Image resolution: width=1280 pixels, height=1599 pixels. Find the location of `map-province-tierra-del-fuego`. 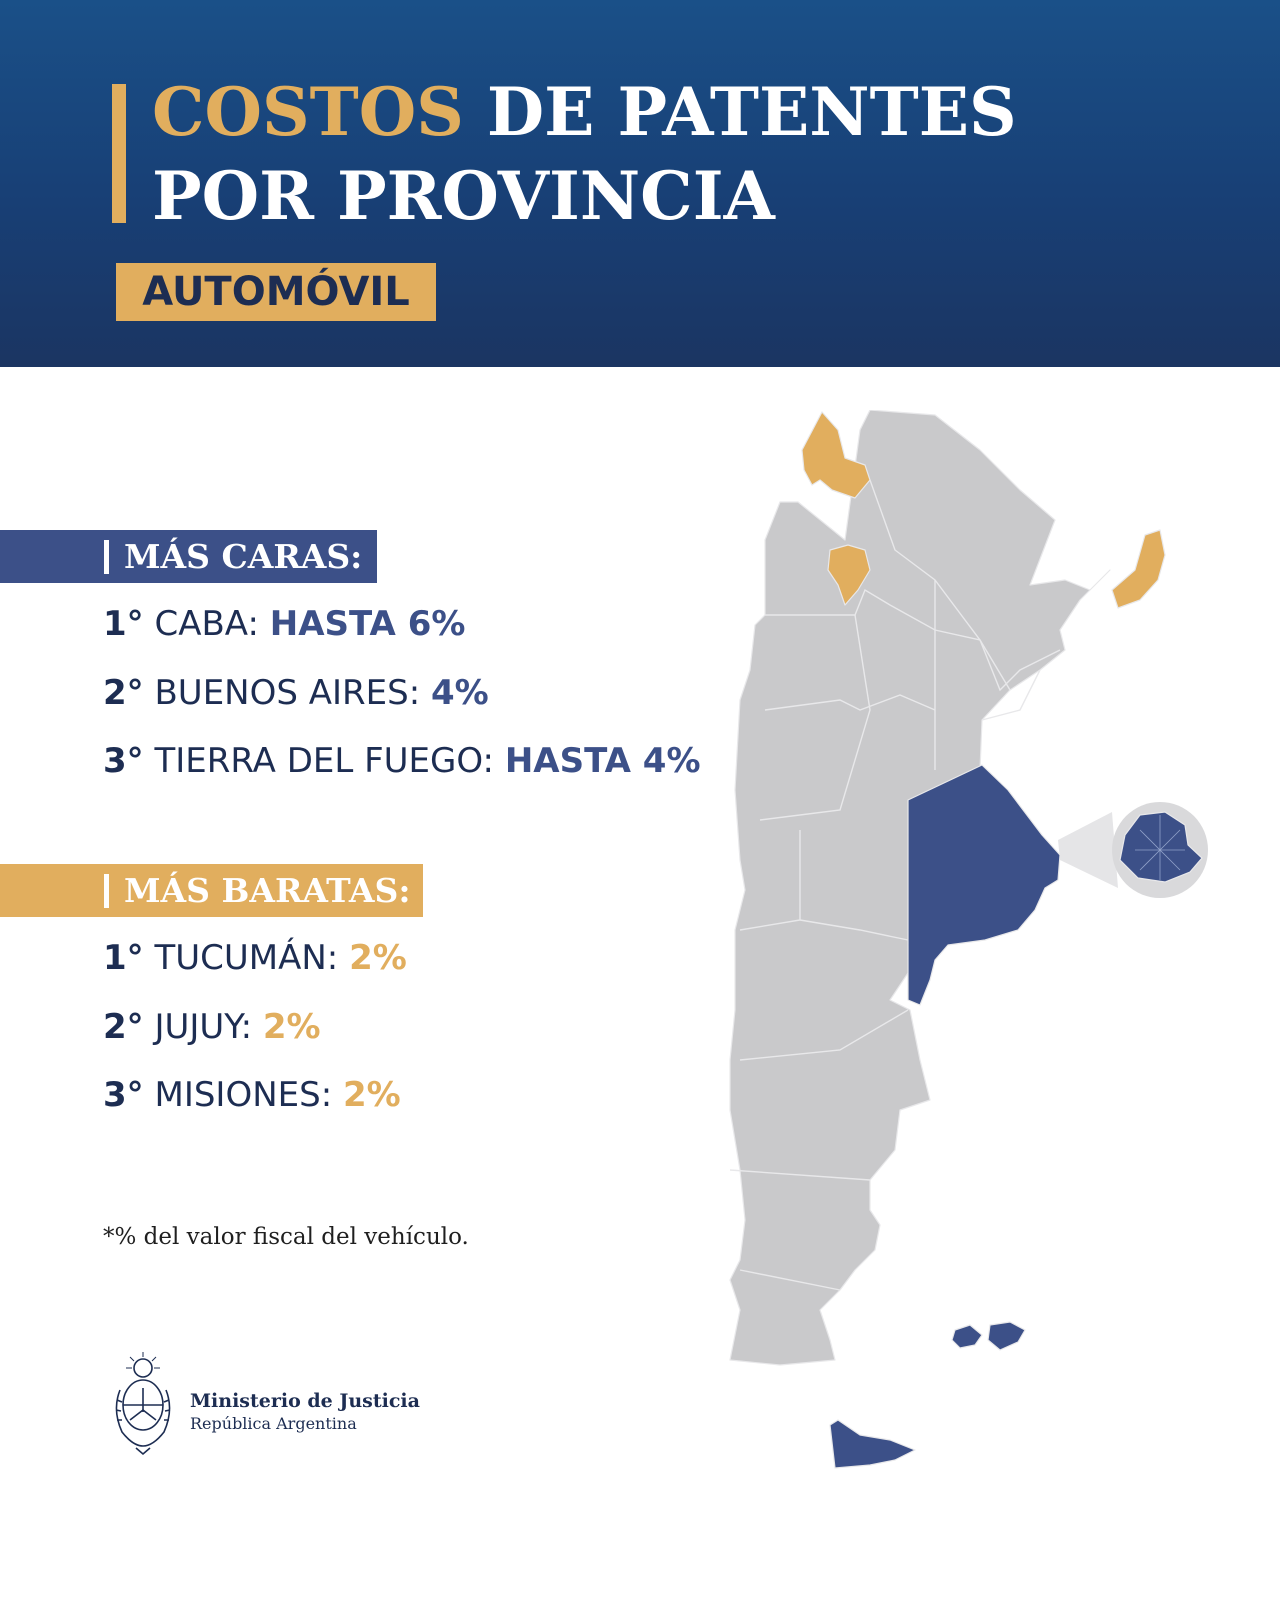

map-province-tierra-del-fuego is located at coordinates (872, 1444).